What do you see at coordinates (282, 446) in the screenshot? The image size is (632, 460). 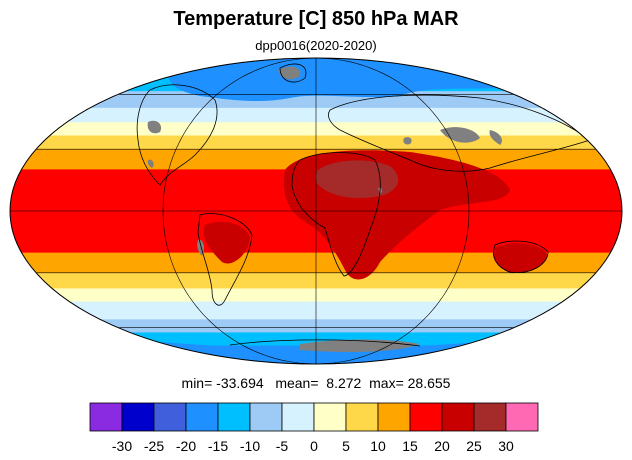 I see `legend-tick-label: -5` at bounding box center [282, 446].